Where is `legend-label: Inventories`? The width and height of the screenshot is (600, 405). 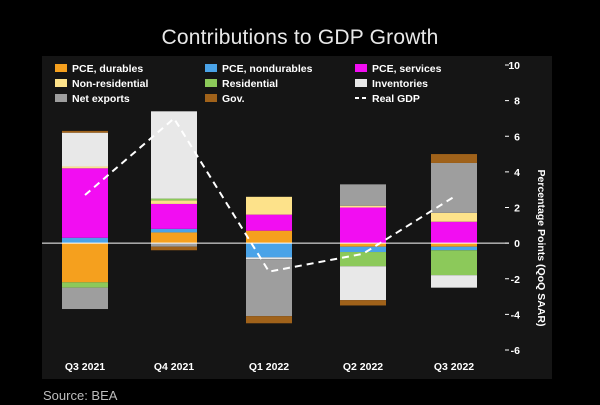 legend-label: Inventories is located at coordinates (400, 84).